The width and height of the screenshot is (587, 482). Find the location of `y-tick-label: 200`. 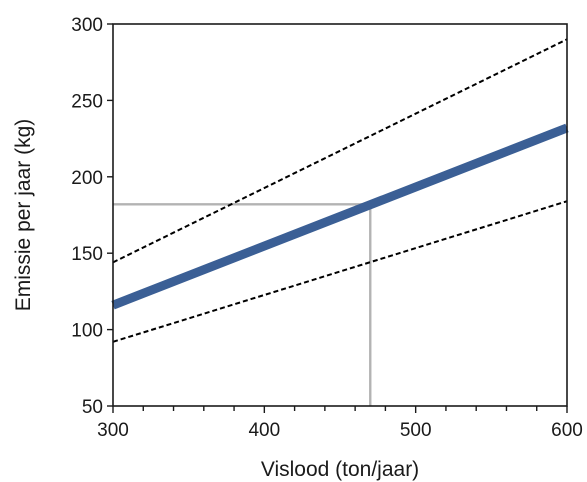

y-tick-label: 200 is located at coordinates (87, 178).